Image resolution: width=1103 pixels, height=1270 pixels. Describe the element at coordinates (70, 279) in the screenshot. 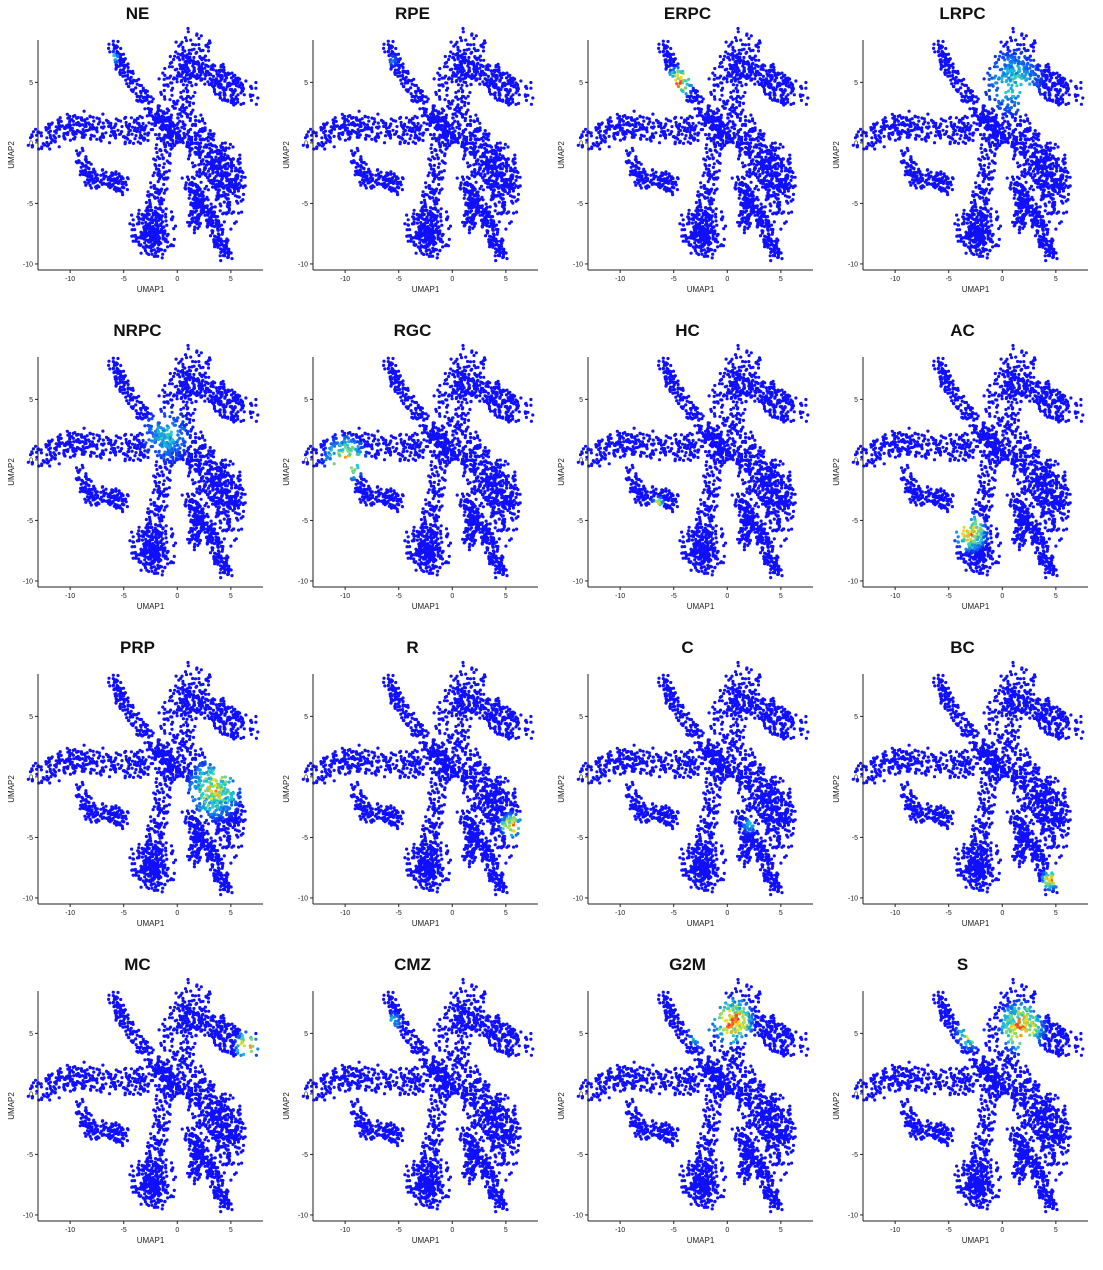

I see `x-tick-label: -10` at that location.